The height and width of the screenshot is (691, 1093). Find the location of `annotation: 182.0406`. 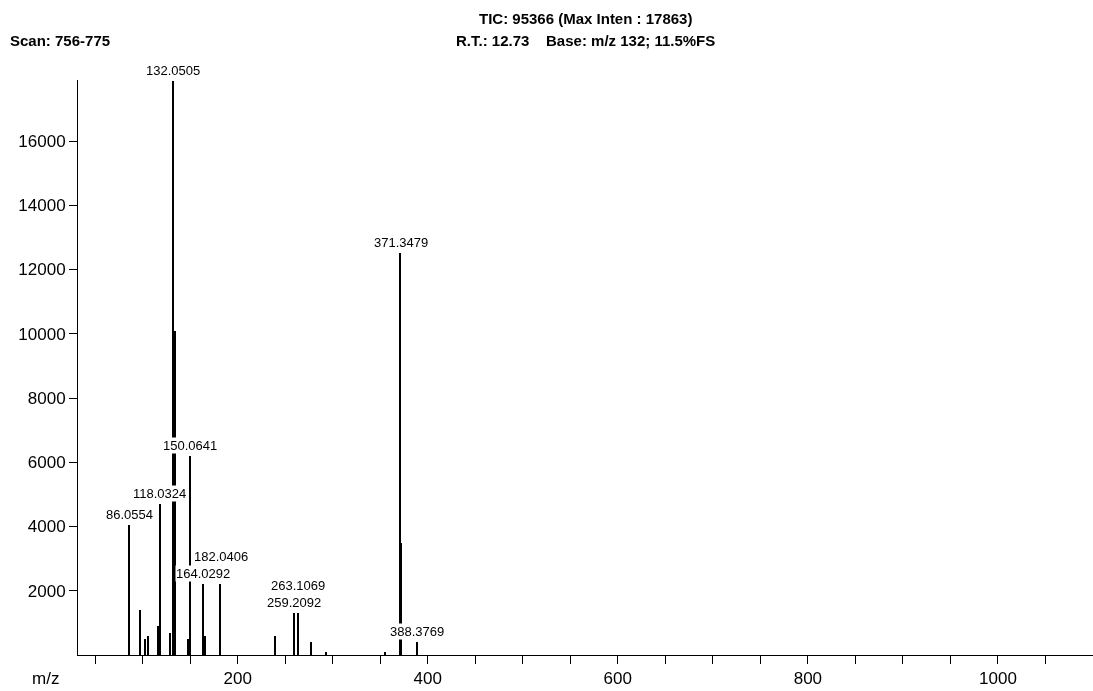

annotation: 182.0406 is located at coordinates (221, 556).